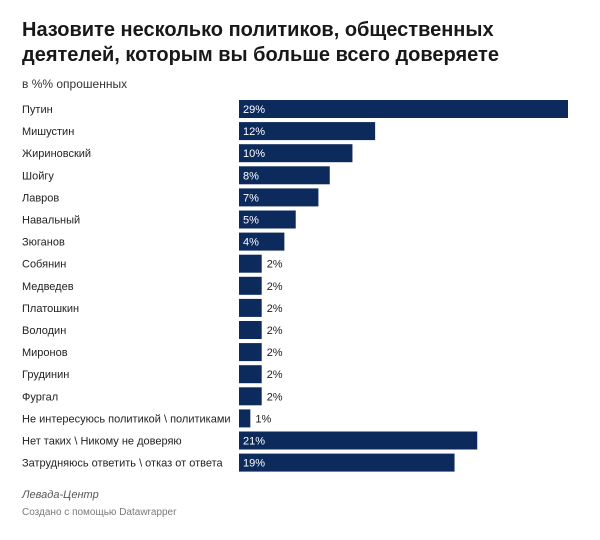 The height and width of the screenshot is (540, 600). Describe the element at coordinates (45, 375) in the screenshot. I see `category-label: Грудинин` at that location.